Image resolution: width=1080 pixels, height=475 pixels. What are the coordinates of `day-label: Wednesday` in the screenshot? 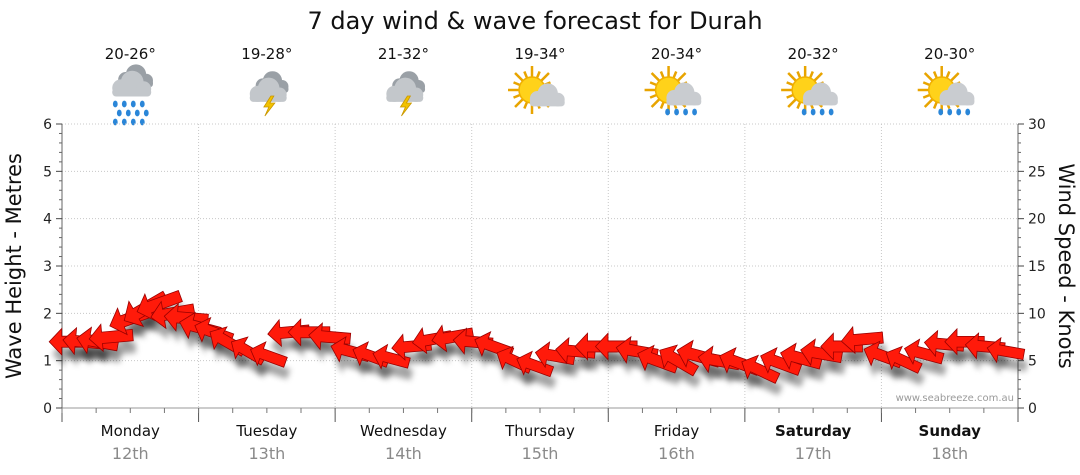 It's located at (403, 431).